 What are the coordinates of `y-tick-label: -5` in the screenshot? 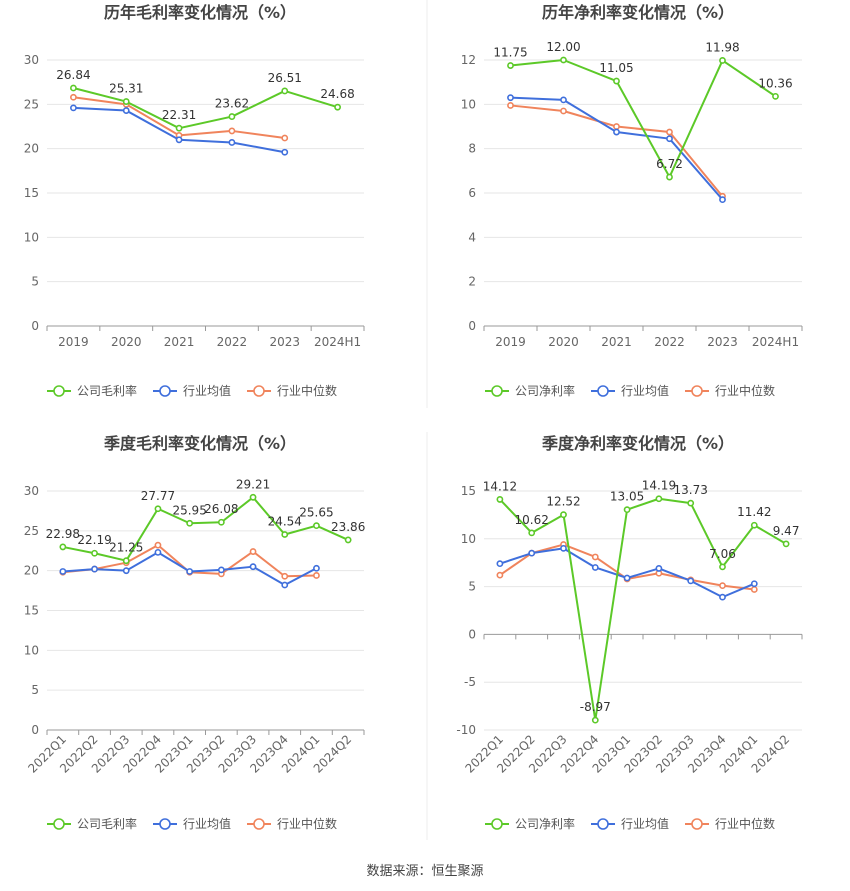 It's located at (470, 682).